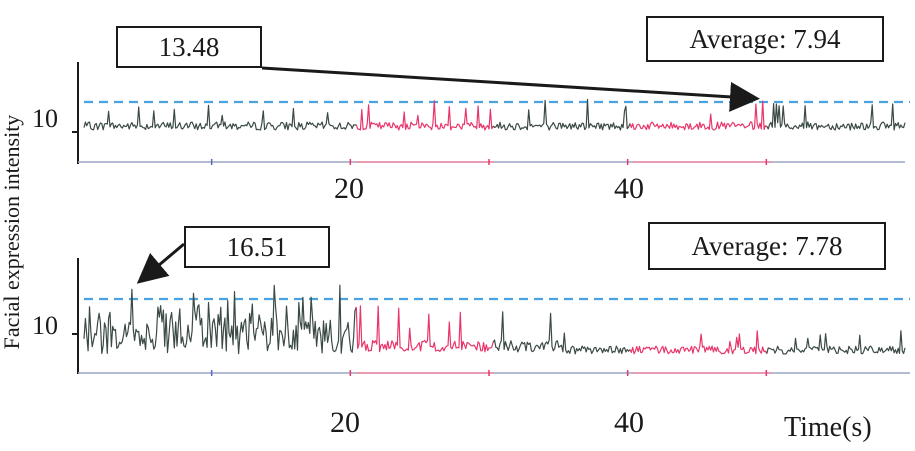 The image size is (915, 451). What do you see at coordinates (767, 246) in the screenshot?
I see `bottom-average-label: Average: 7.78` at bounding box center [767, 246].